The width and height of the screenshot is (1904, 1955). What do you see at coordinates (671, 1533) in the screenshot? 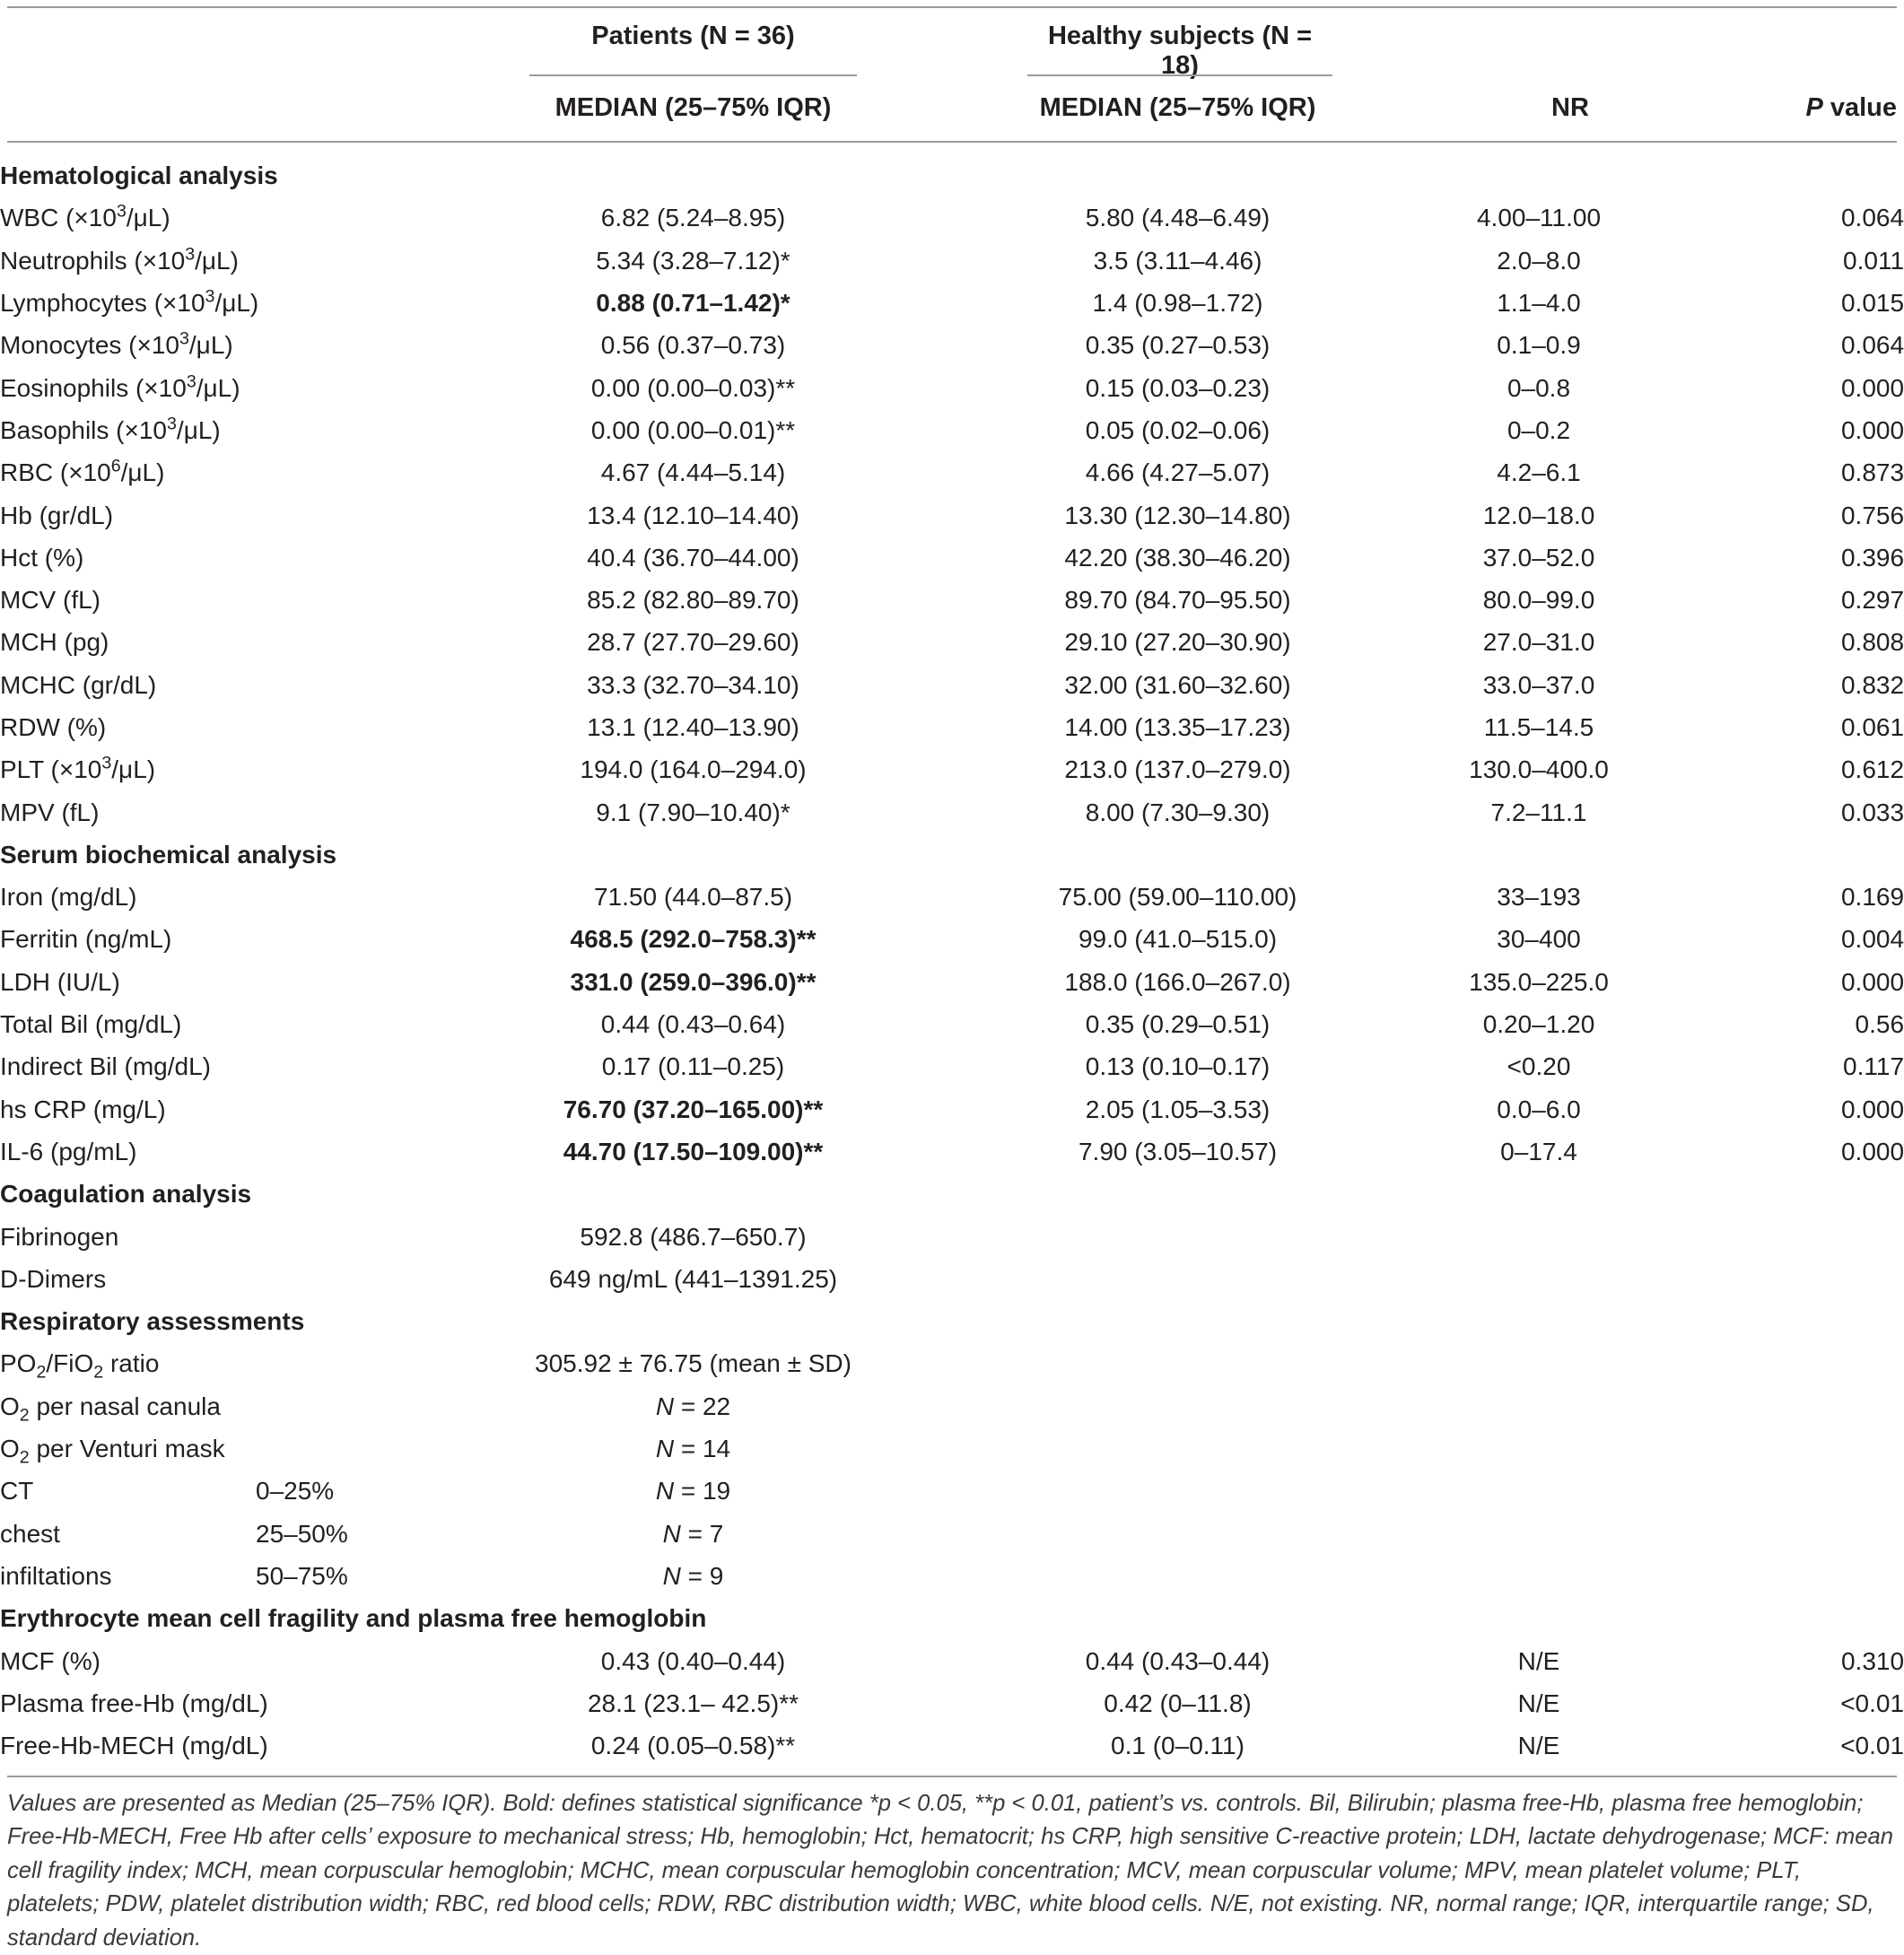
I see `cell-patients-n: N` at bounding box center [671, 1533].